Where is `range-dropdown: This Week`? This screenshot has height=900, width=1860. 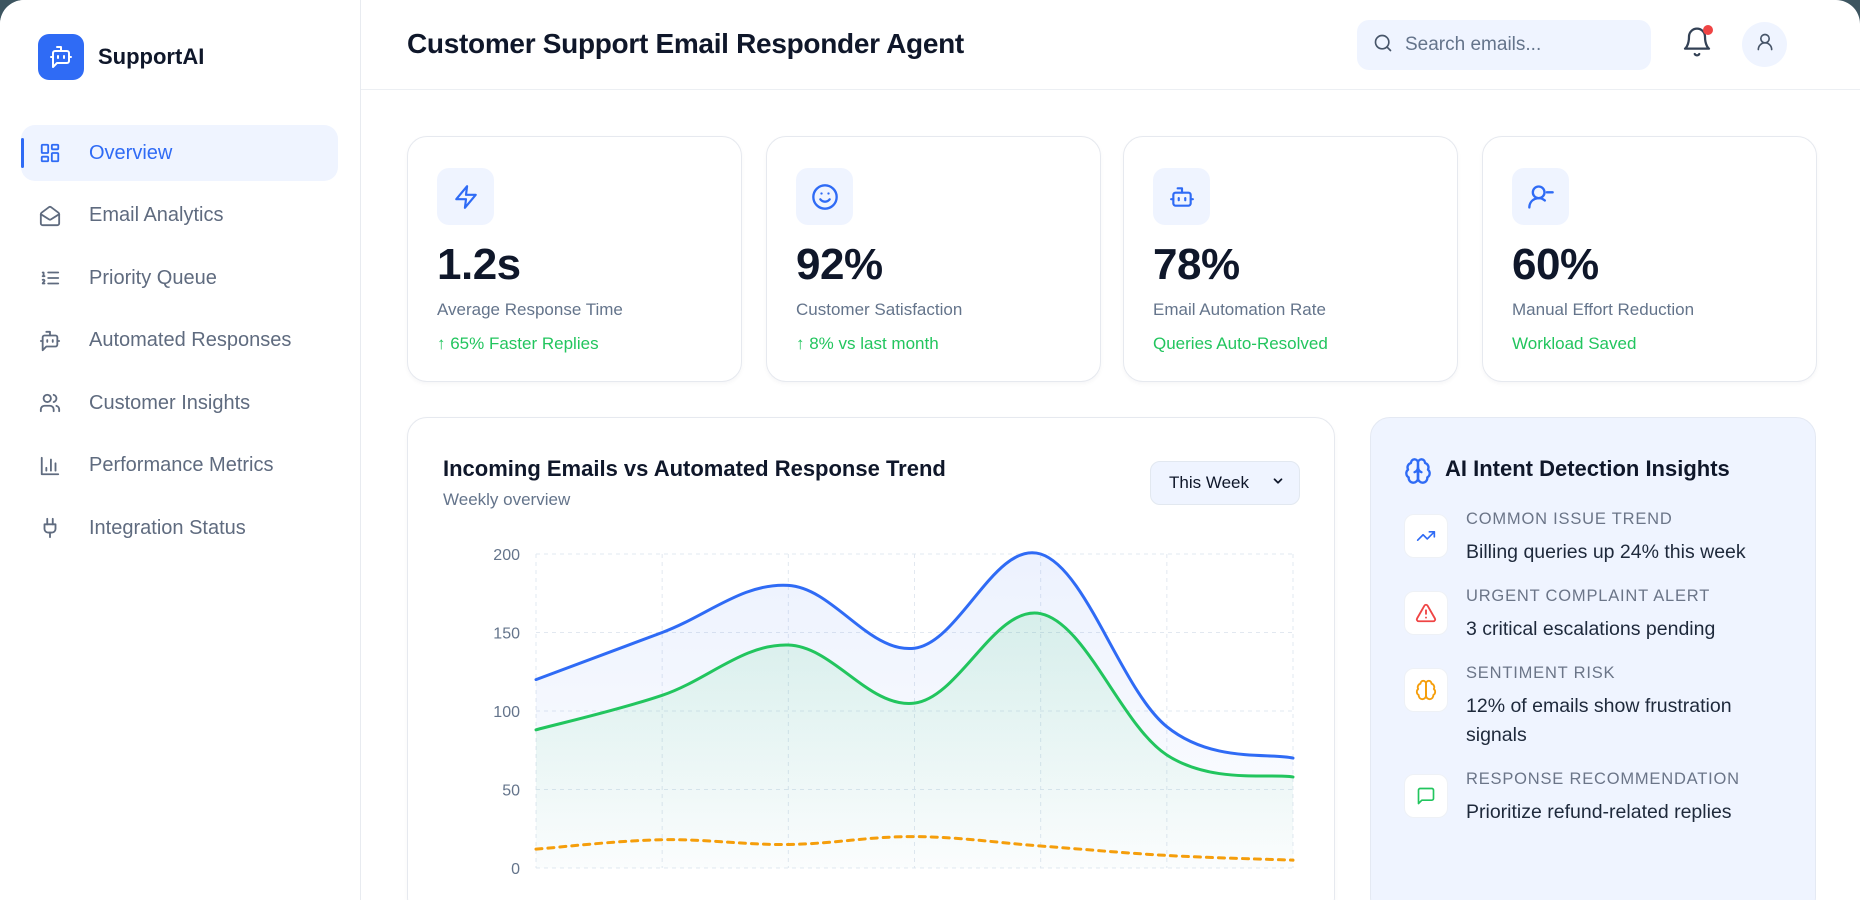 range-dropdown: This Week is located at coordinates (1225, 483).